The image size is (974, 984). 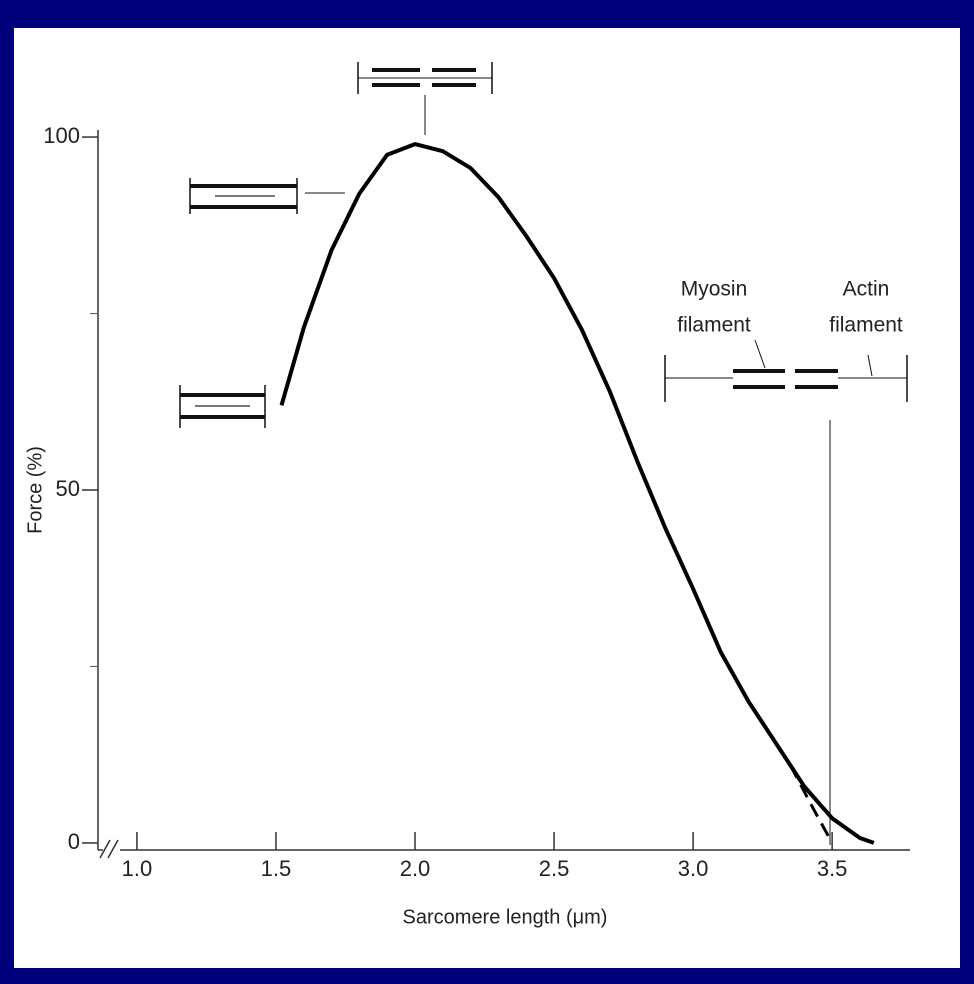 I want to click on x-tick-label: 3.5, so click(x=832, y=868).